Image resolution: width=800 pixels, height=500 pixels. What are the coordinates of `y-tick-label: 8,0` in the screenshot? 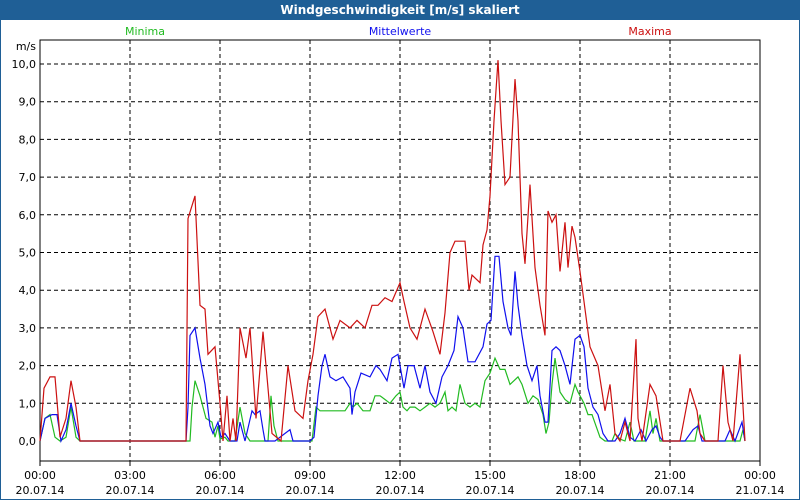 It's located at (28, 139).